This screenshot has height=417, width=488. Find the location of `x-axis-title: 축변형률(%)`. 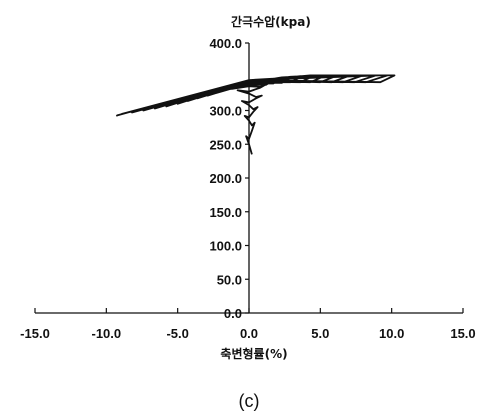

x-axis-title: 축변형률(%) is located at coordinates (253, 353).